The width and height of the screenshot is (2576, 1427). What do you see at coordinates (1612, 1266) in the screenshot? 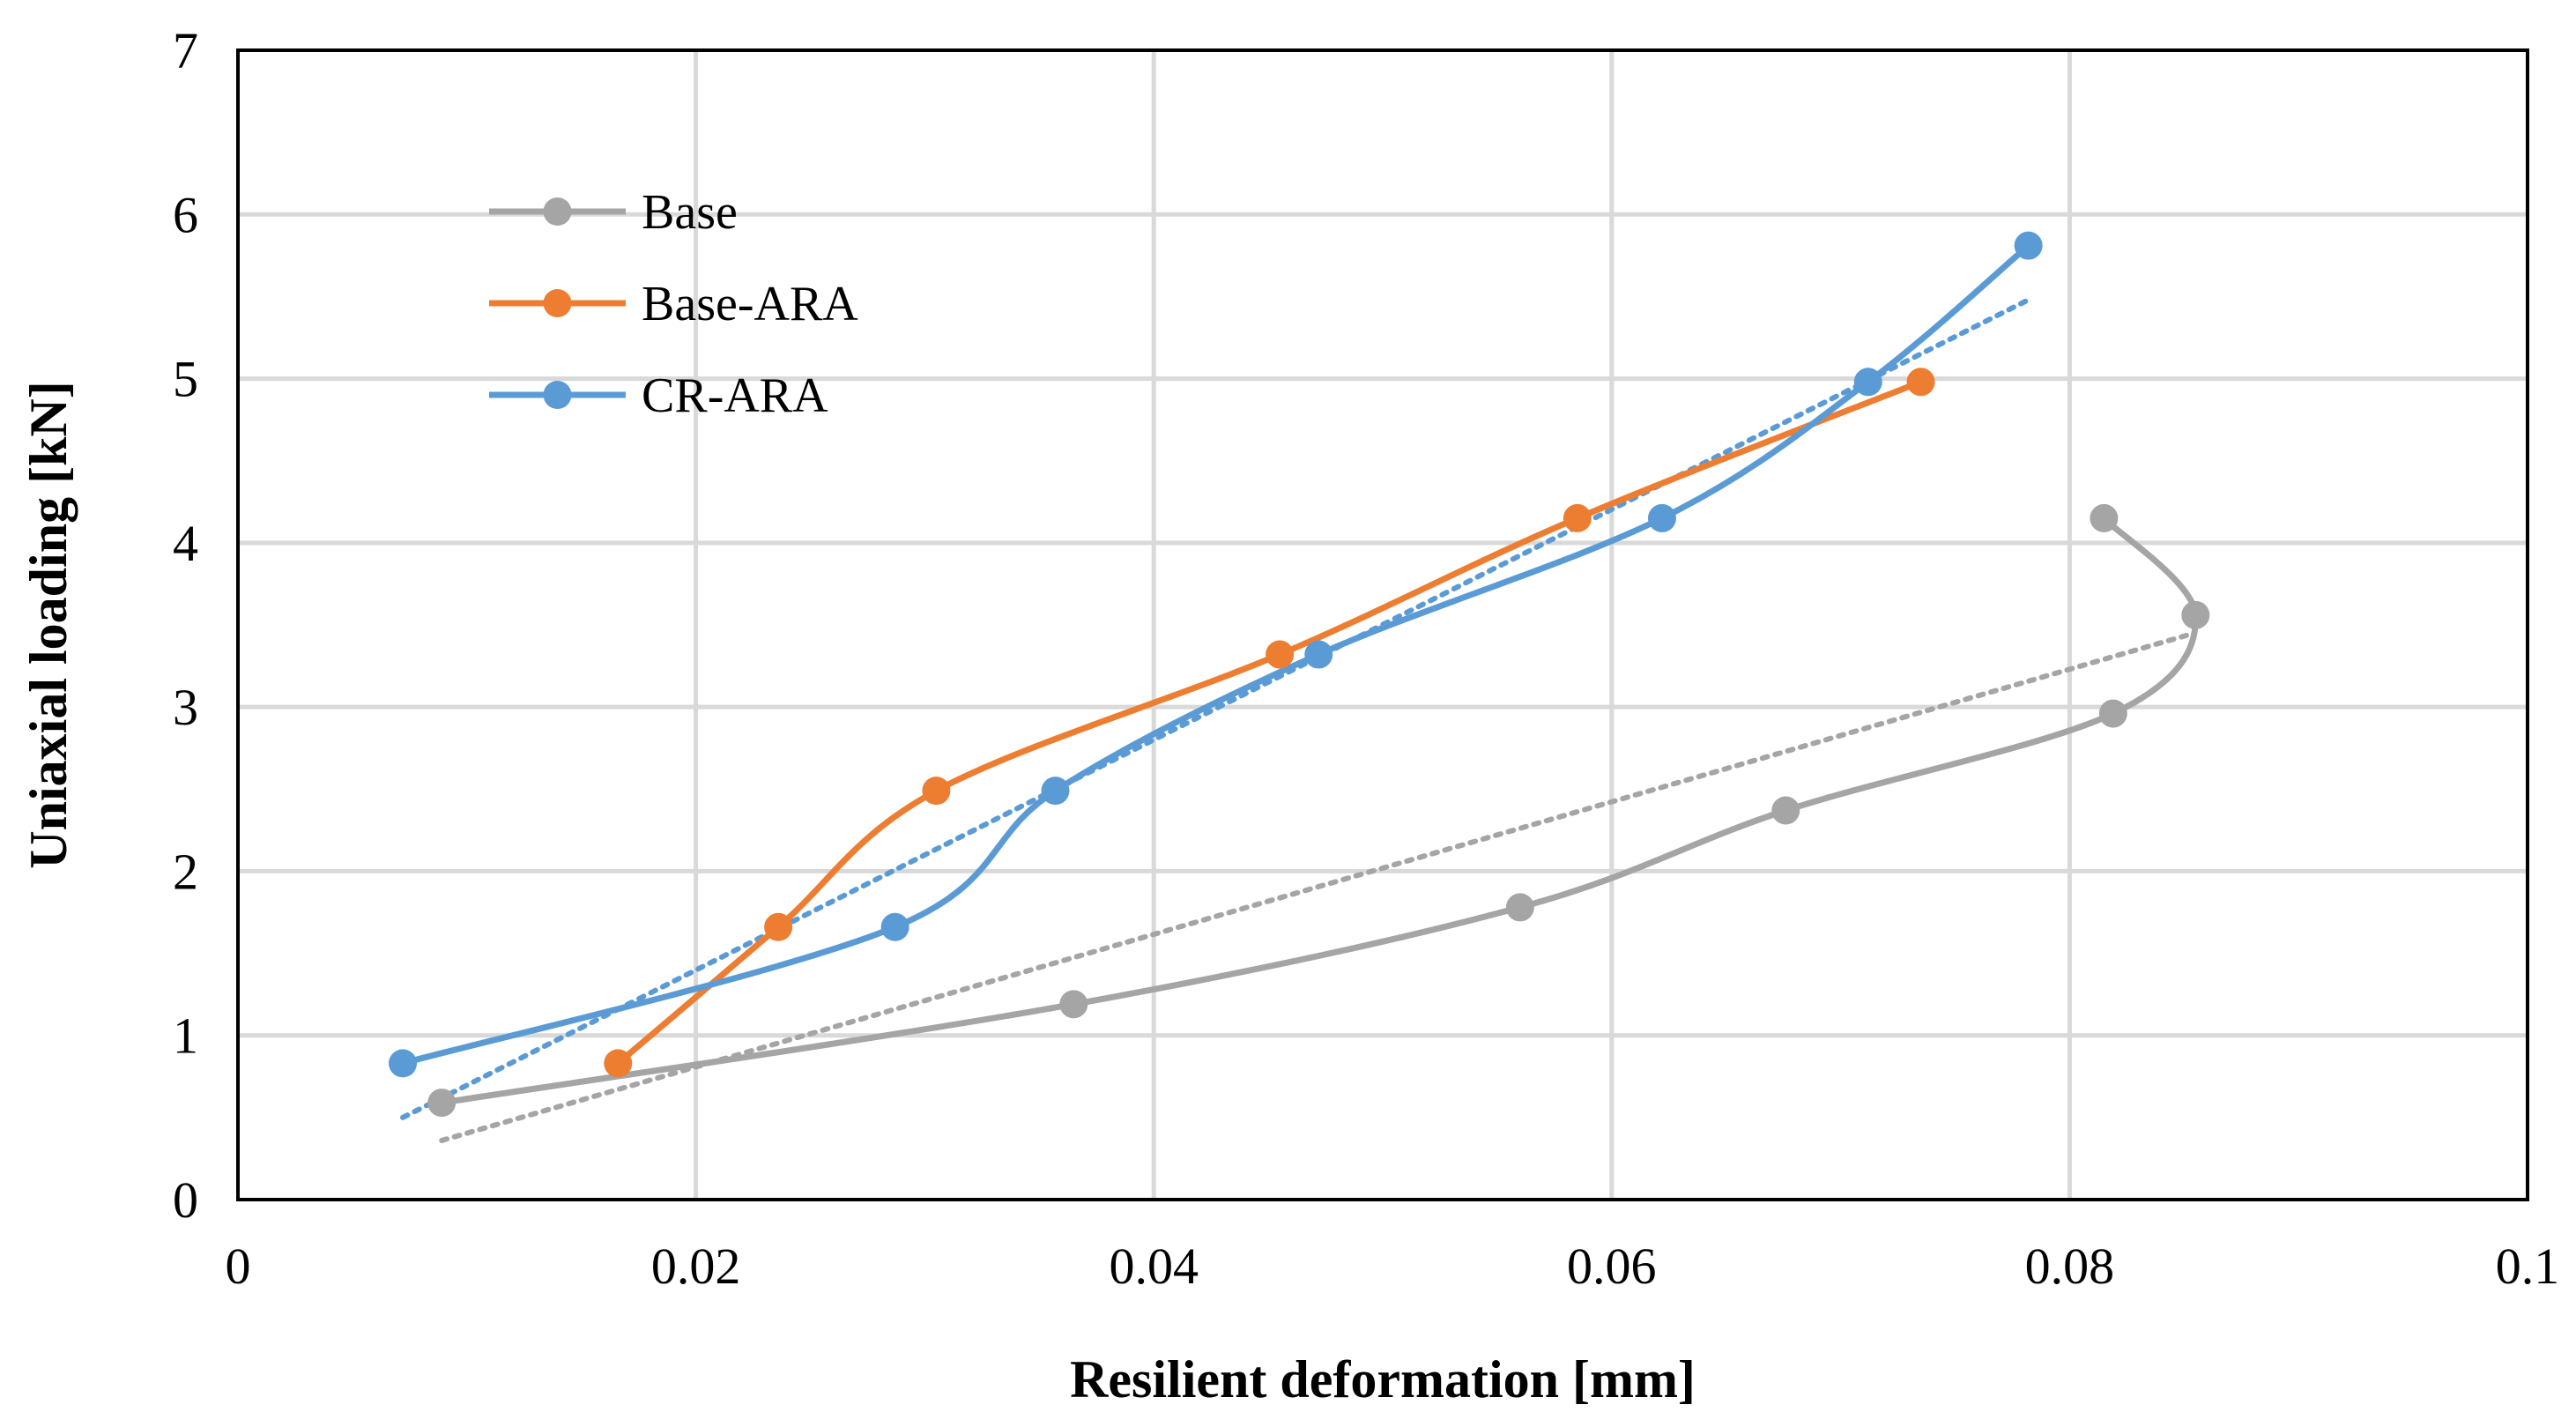
I see `x-tick-label: 0.06` at bounding box center [1612, 1266].